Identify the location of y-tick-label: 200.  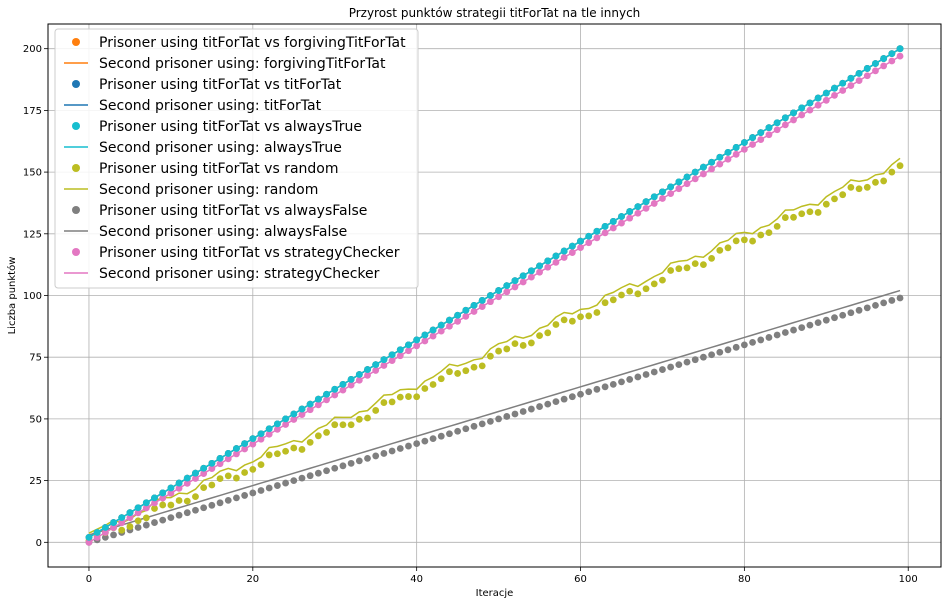
(32, 49).